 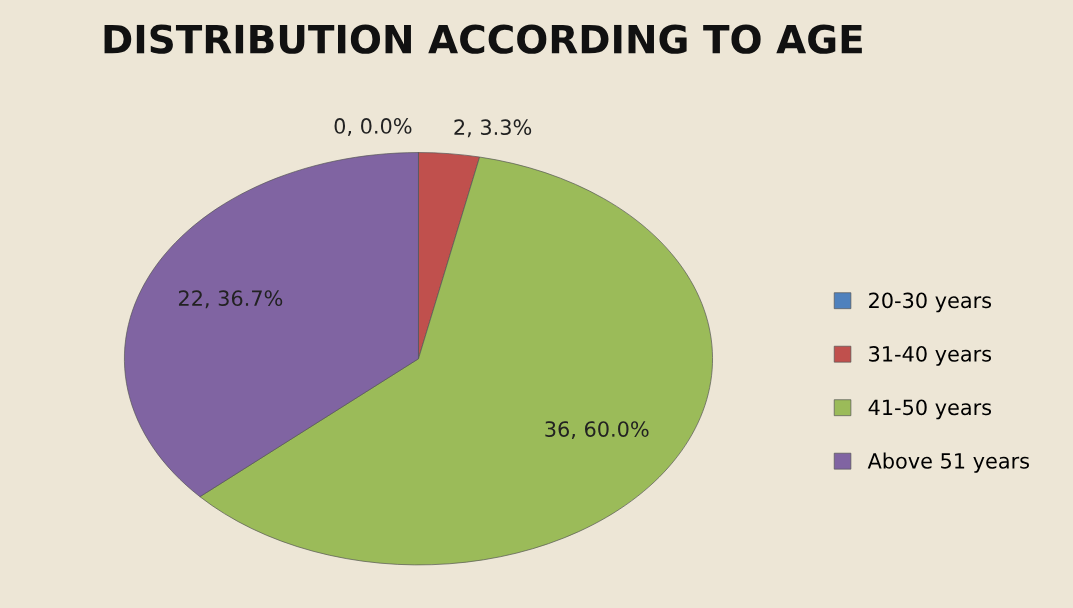 What do you see at coordinates (930, 409) in the screenshot?
I see `legend-label: 41-50 years` at bounding box center [930, 409].